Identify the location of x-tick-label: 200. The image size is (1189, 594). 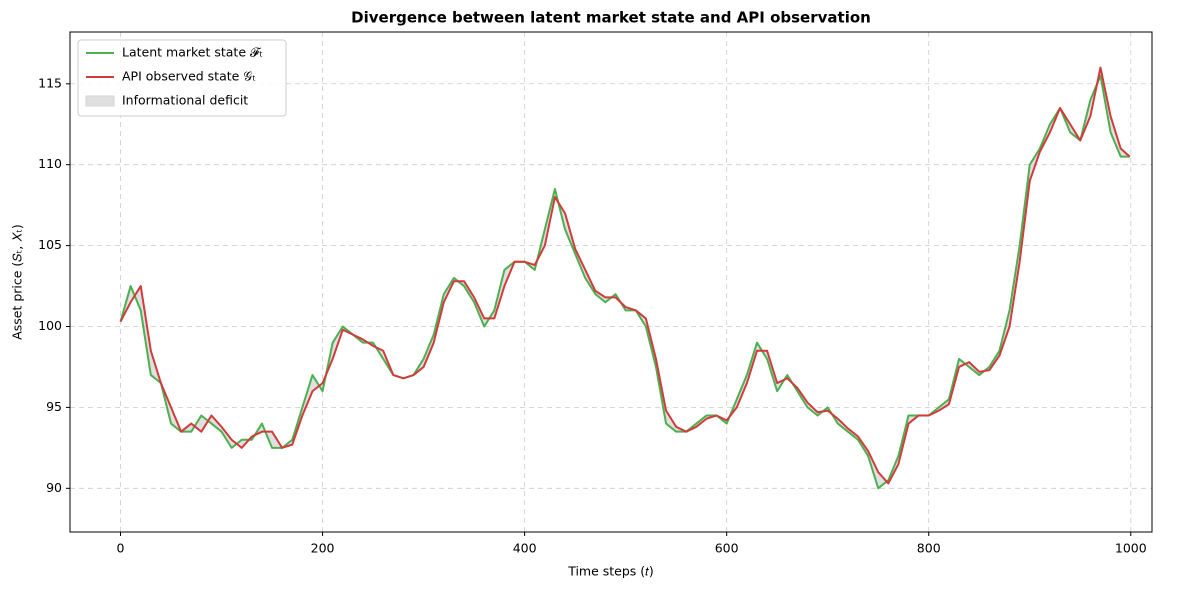
(323, 548).